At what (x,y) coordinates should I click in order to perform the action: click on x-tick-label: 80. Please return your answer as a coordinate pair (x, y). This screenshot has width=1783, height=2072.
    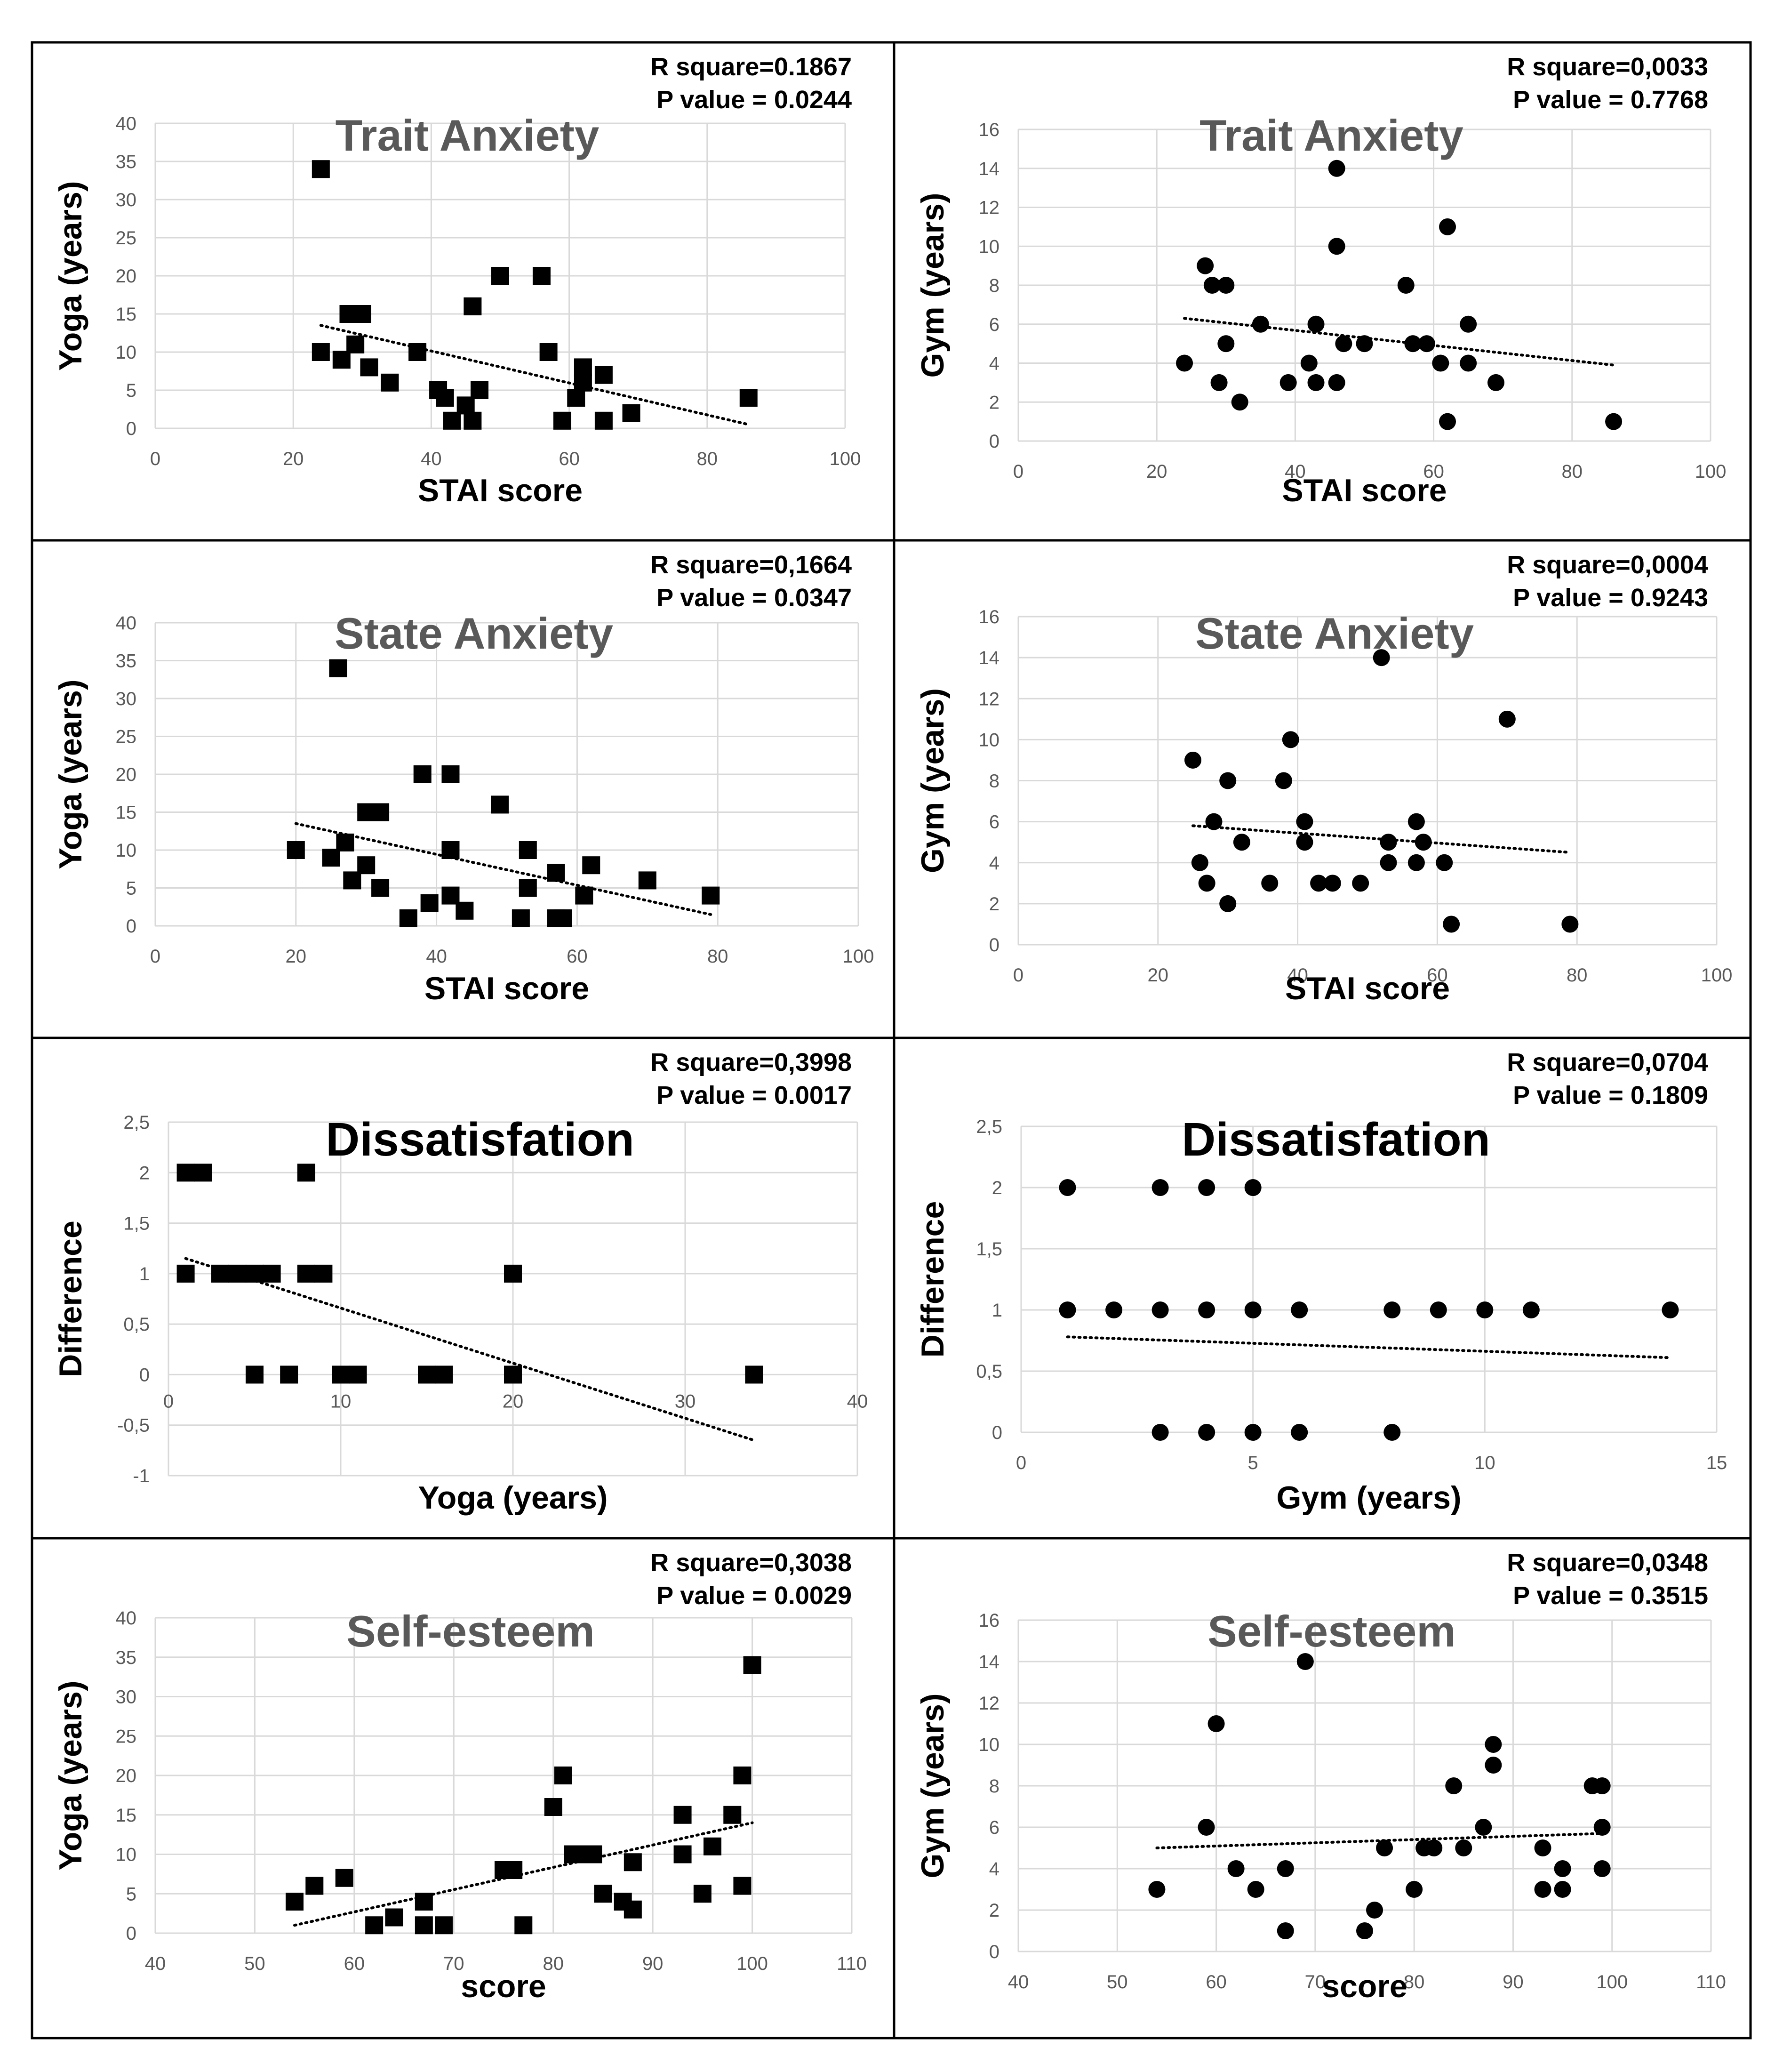
    Looking at the image, I should click on (718, 956).